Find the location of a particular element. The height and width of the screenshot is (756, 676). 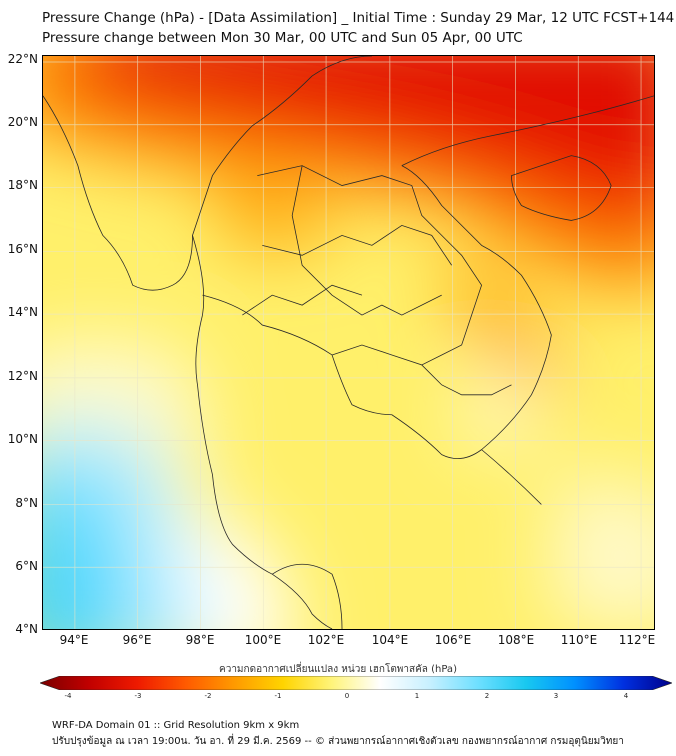

lat-label-10n: 10°N is located at coordinates (22, 439).